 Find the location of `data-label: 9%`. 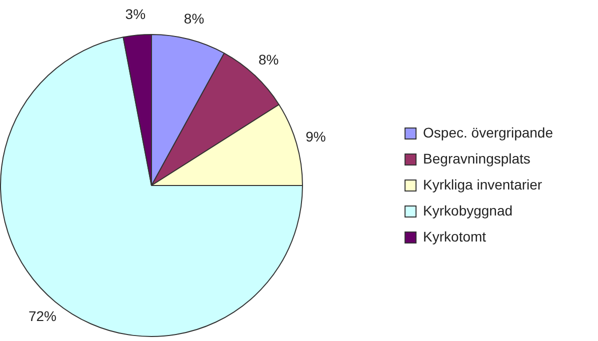

data-label: 9% is located at coordinates (316, 136).